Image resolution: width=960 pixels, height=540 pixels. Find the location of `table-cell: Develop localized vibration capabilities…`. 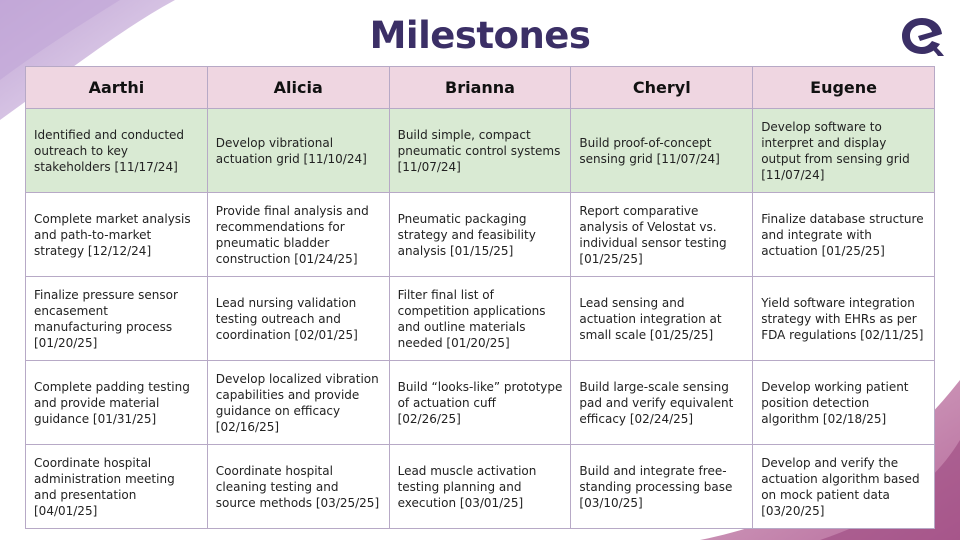

table-cell: Develop localized vibration capabilities… is located at coordinates (298, 402).